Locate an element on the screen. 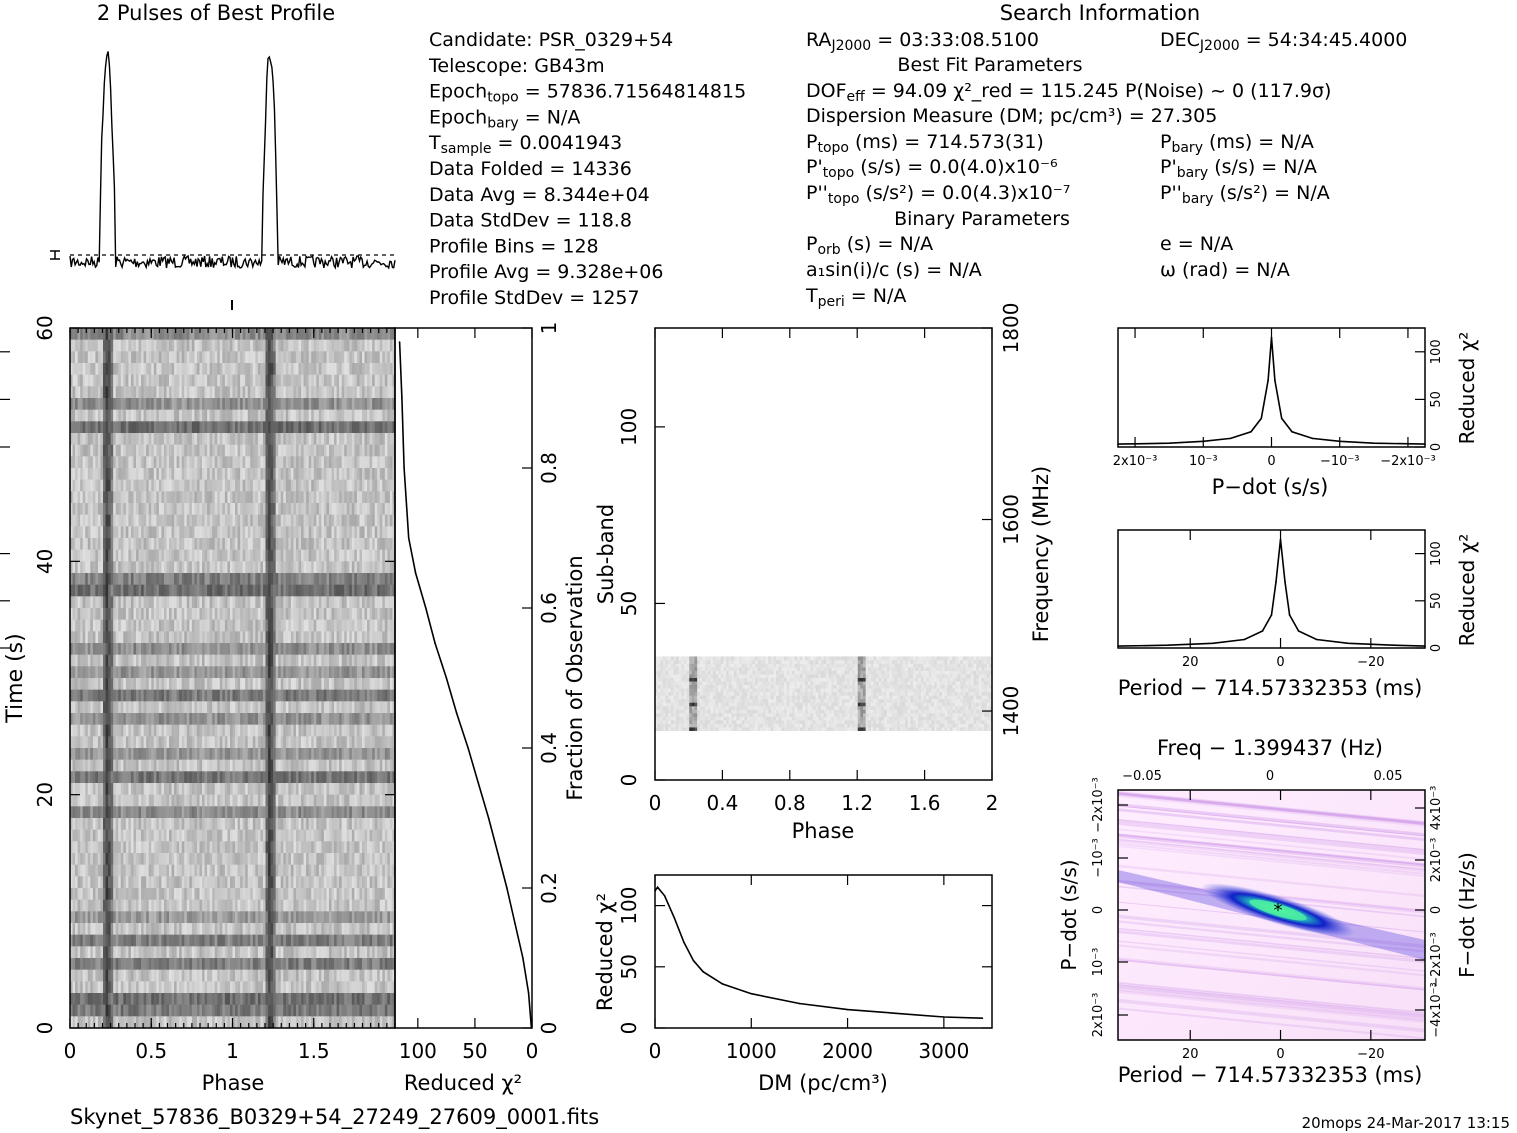 The image size is (1517, 1133). y-tick-label: 0.6 is located at coordinates (549, 608).